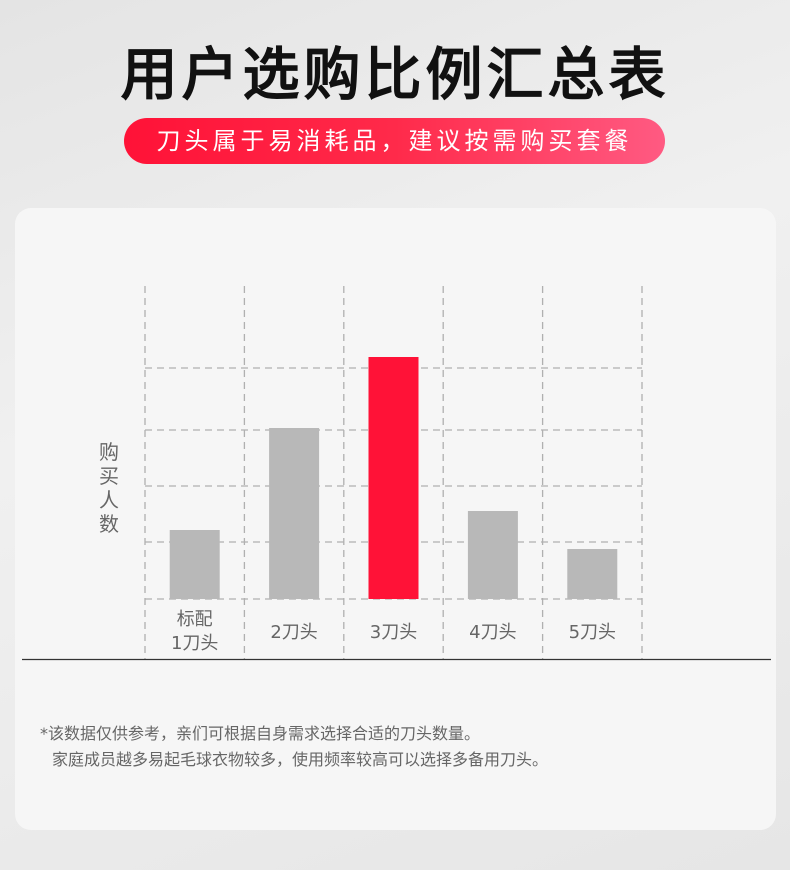  I want to click on x-tick-label: 5刀头, so click(592, 632).